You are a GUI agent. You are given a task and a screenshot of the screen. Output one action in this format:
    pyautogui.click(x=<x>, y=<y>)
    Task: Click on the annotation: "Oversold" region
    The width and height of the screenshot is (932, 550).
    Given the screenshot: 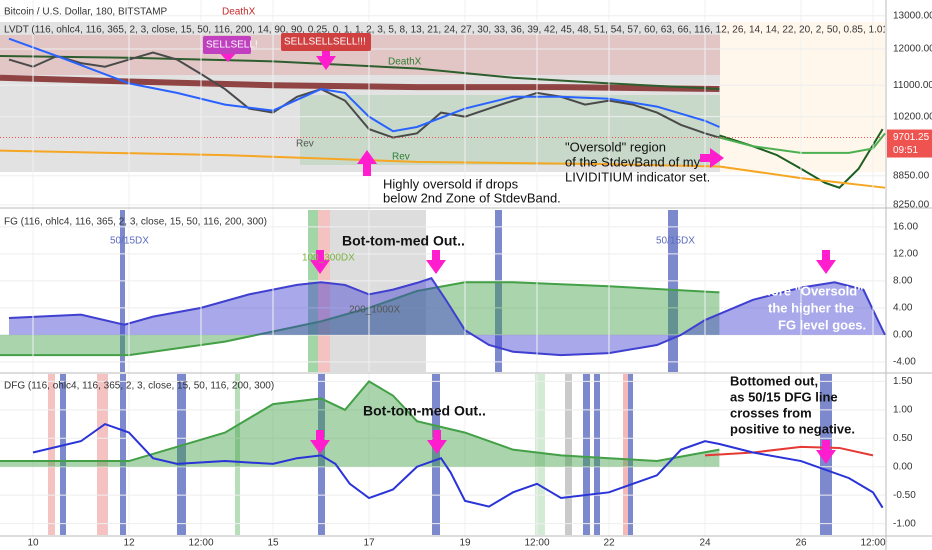 What is the action you would take?
    pyautogui.click(x=615, y=146)
    